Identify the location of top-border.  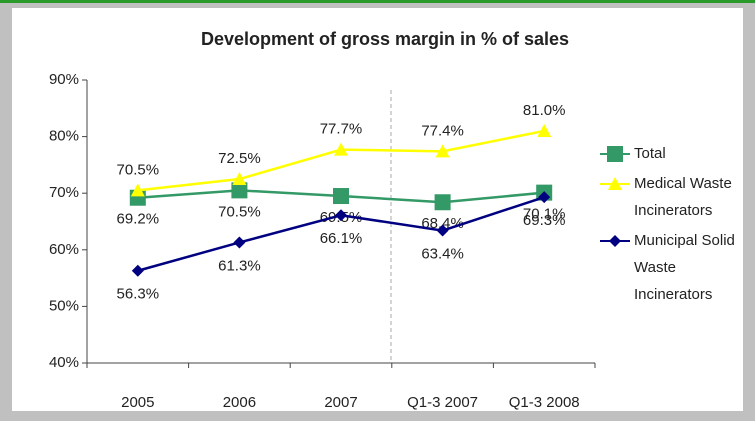
(377, 1).